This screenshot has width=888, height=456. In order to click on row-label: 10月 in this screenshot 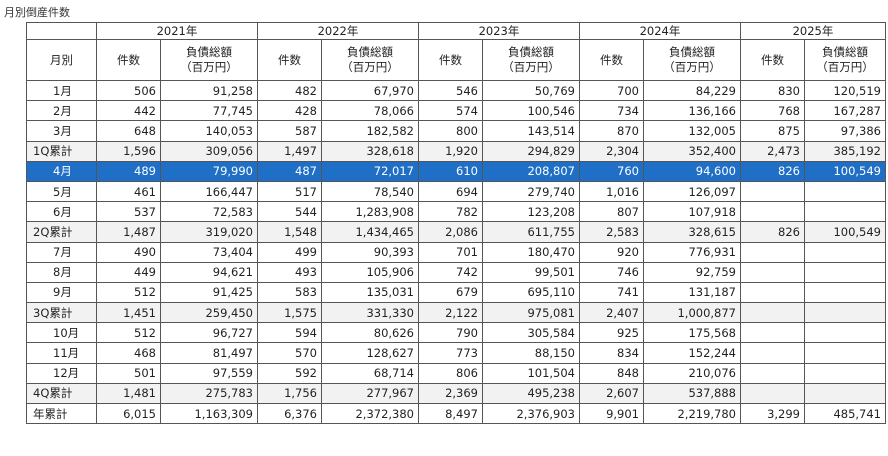, I will do `click(61, 333)`.